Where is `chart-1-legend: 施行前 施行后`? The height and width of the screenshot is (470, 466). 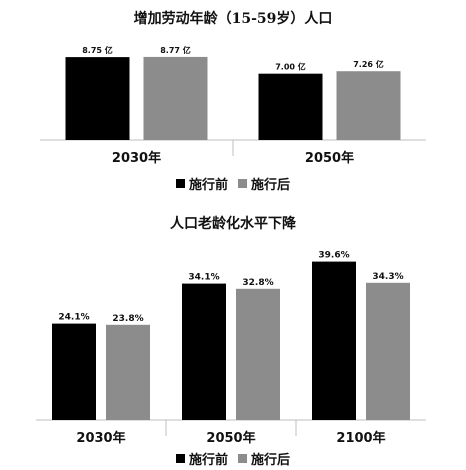
chart-1-legend: 施行前 施行后 is located at coordinates (233, 183).